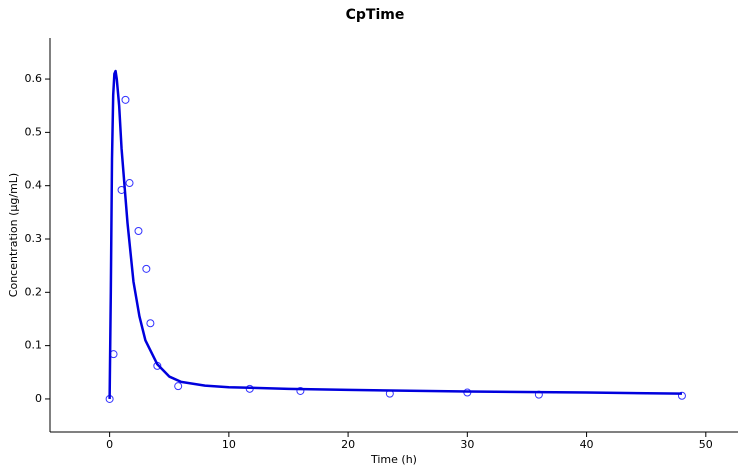 The height and width of the screenshot is (473, 750). What do you see at coordinates (13, 235) in the screenshot?
I see `y-axis-label: Concentration (µg/mL)` at bounding box center [13, 235].